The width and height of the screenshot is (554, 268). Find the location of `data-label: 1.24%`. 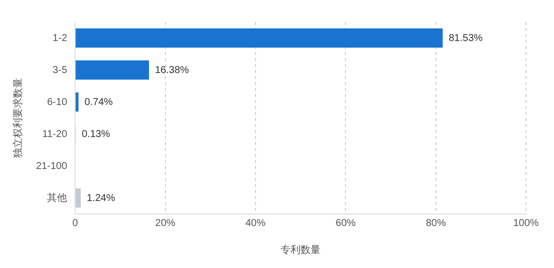

data-label: 1.24% is located at coordinates (101, 198).